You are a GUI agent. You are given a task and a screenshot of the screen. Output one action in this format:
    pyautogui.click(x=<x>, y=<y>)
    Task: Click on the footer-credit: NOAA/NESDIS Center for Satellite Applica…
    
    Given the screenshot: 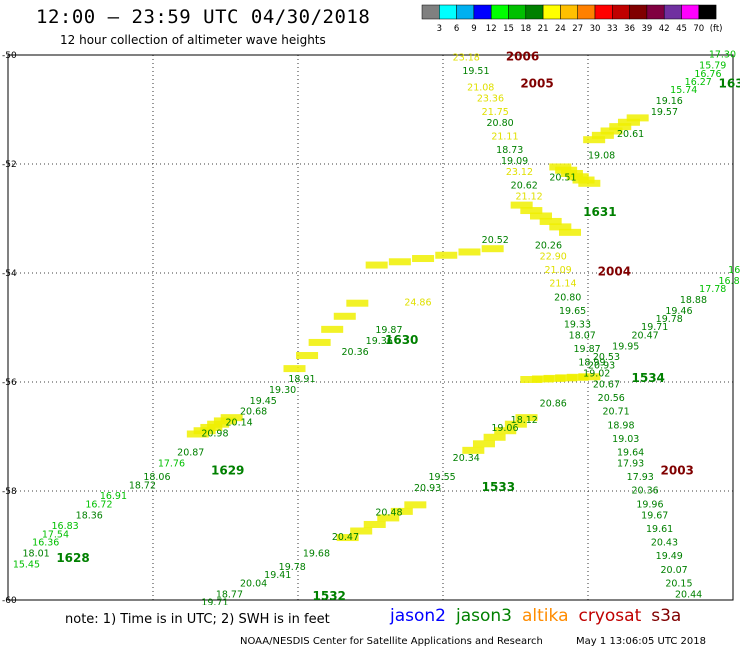 What is the action you would take?
    pyautogui.click(x=391, y=641)
    